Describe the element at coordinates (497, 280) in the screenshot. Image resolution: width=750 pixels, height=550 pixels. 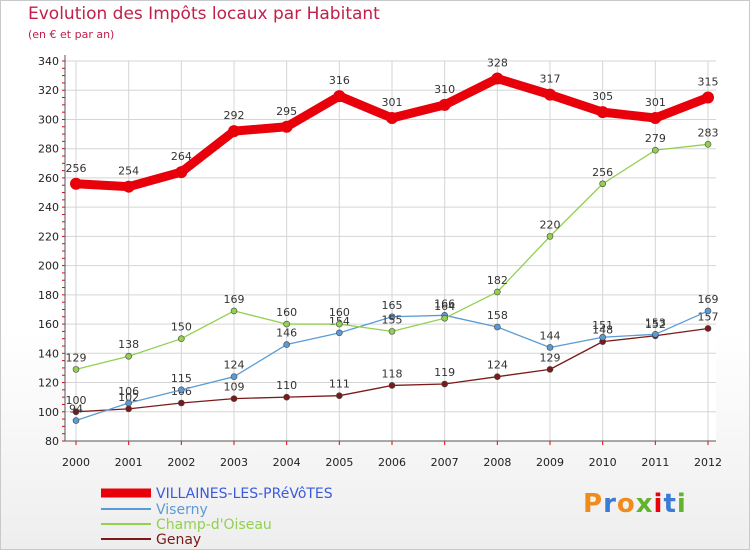
I see `data-label: 182` at that location.